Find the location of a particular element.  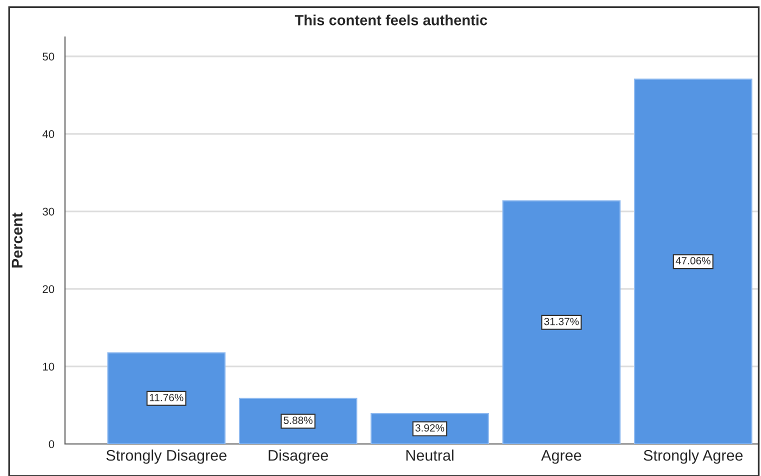

chart-title: This content feels authentic is located at coordinates (391, 20).